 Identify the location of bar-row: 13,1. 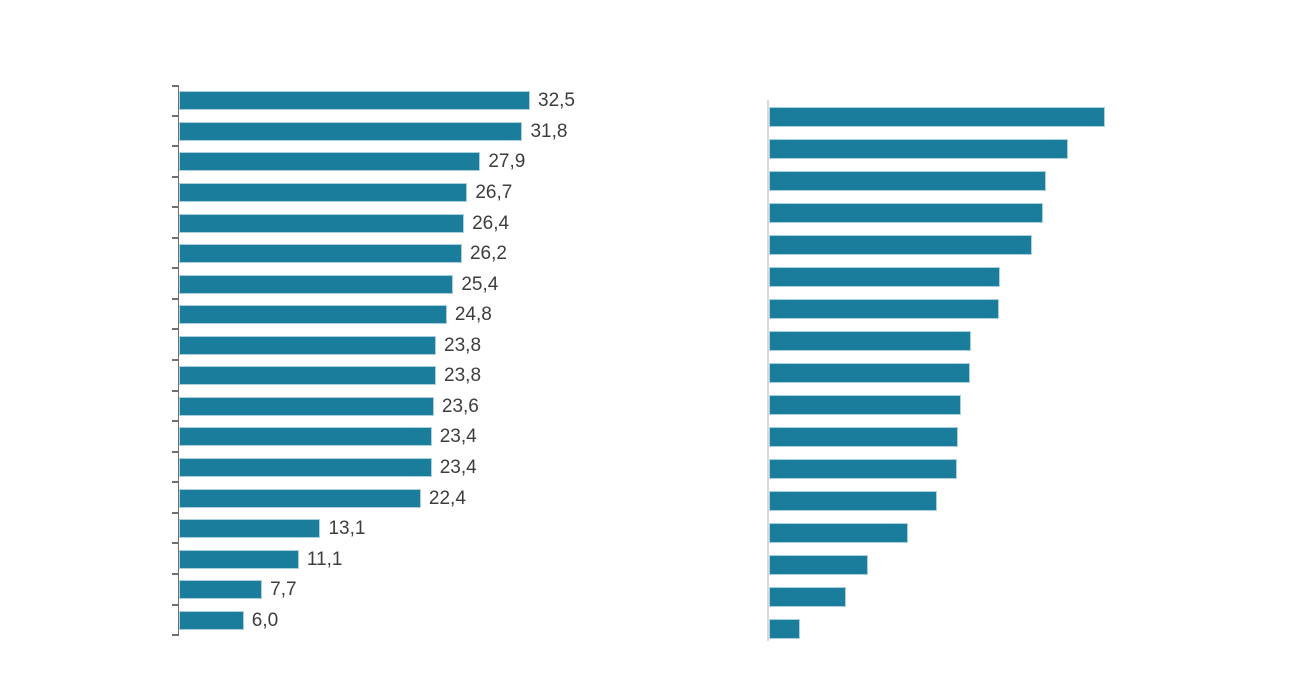
(272, 529).